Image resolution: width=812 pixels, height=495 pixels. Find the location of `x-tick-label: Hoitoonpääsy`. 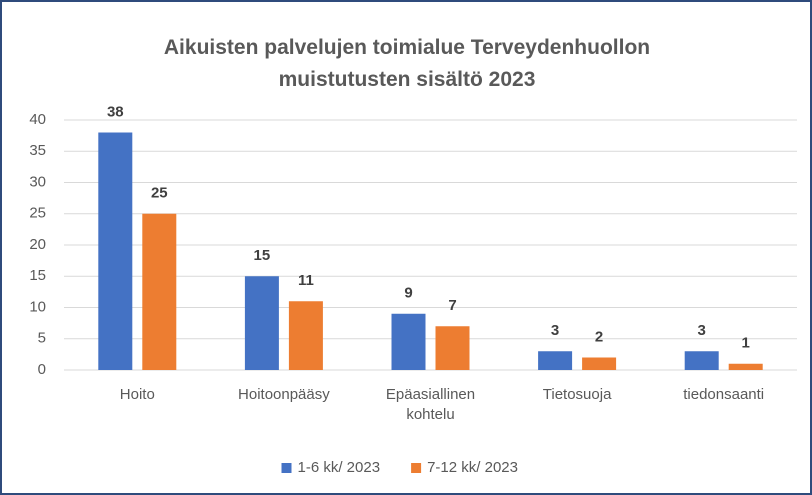

x-tick-label: Hoitoonpääsy is located at coordinates (284, 394).